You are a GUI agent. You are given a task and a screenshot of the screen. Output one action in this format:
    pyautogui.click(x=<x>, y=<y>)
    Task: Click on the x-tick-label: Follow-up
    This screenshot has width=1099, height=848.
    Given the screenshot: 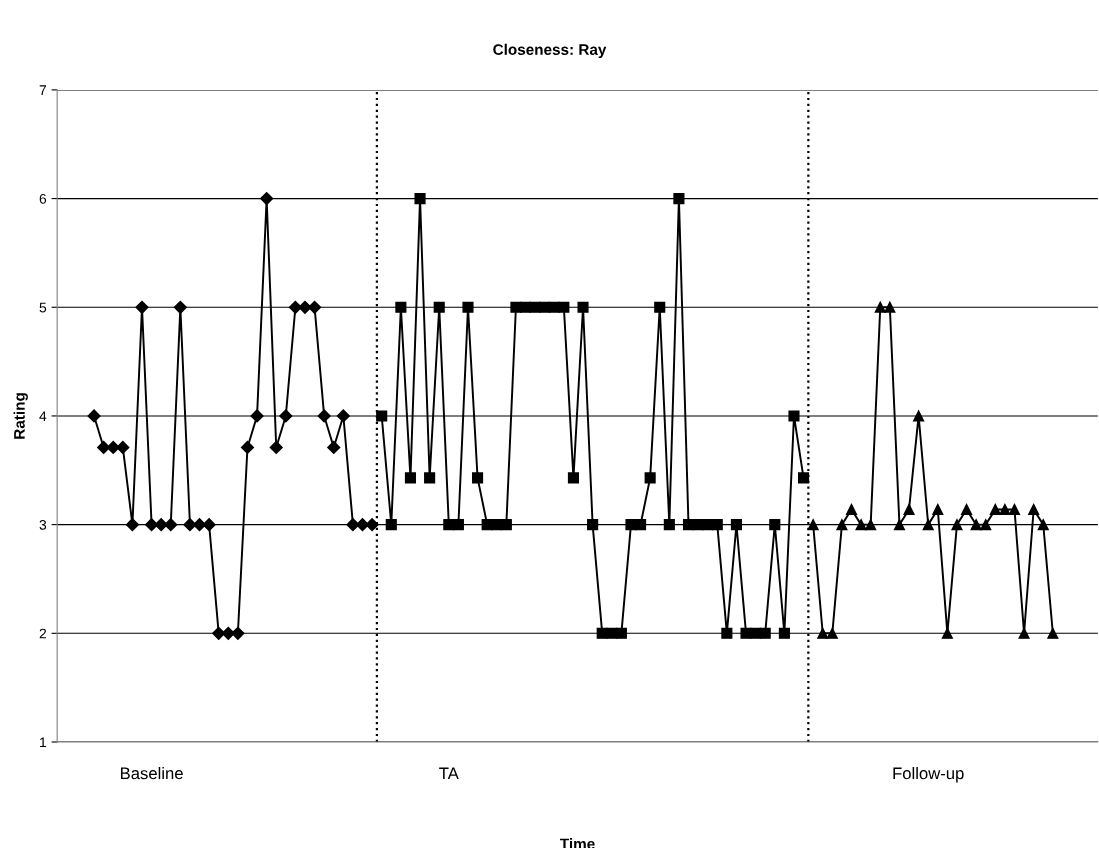 What is the action you would take?
    pyautogui.click(x=928, y=775)
    